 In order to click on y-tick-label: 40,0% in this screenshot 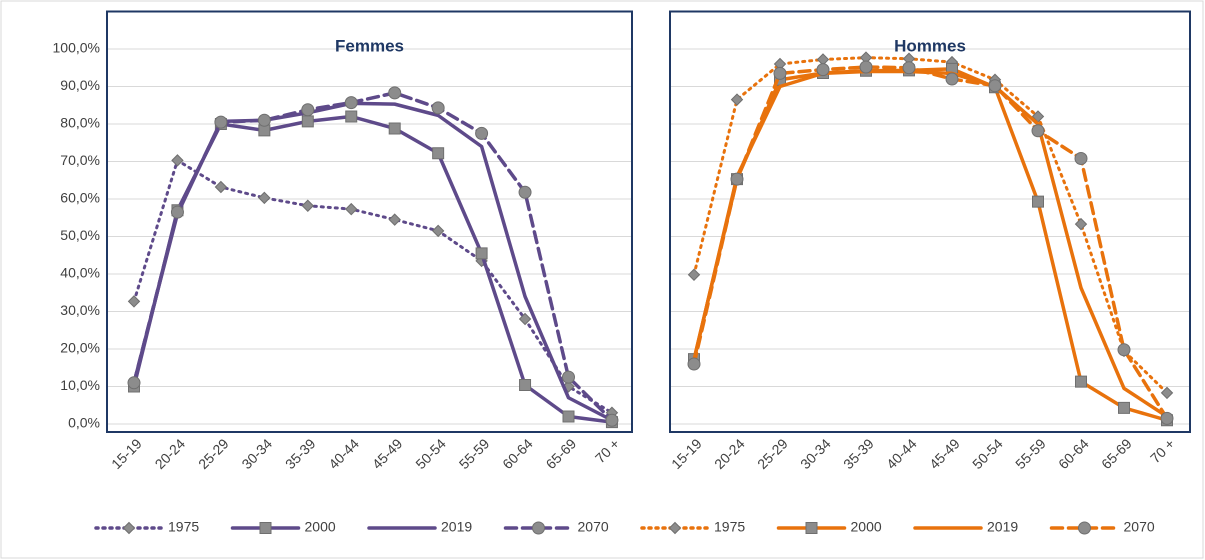, I will do `click(80, 273)`.